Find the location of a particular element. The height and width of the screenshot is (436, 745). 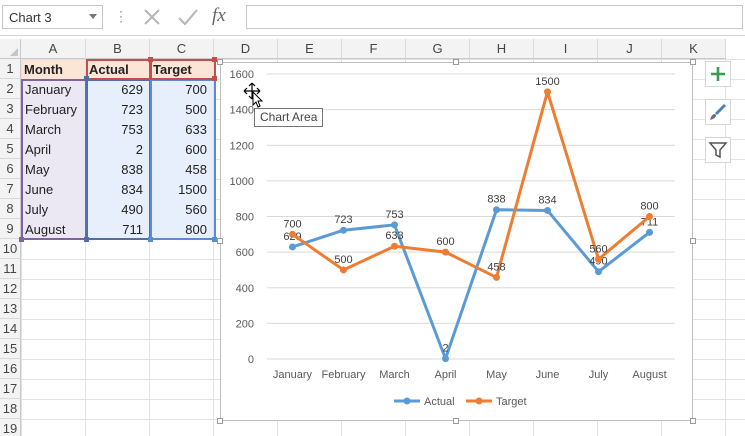

row-header-3: 3 is located at coordinates (10, 109).